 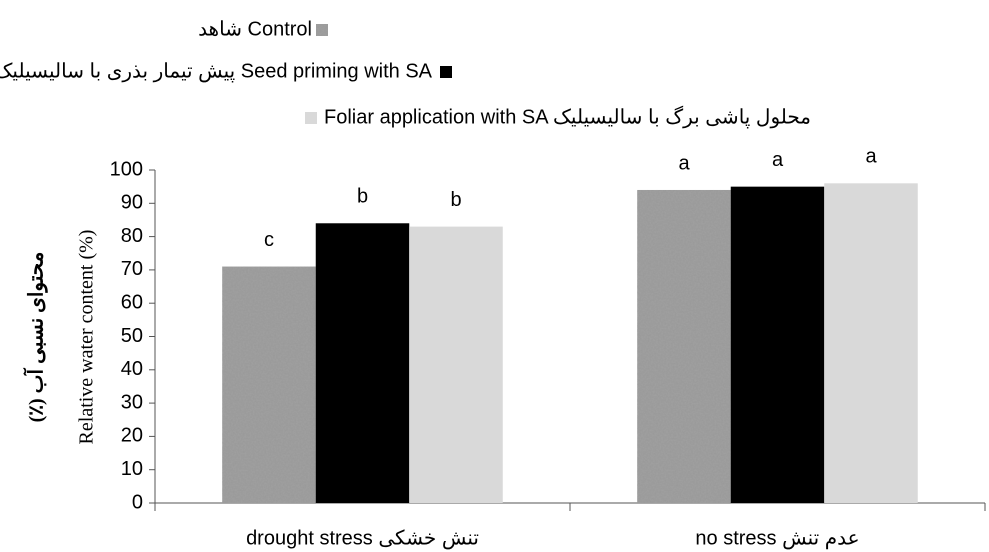 I want to click on y-tick-label: 80, so click(x=132, y=236).